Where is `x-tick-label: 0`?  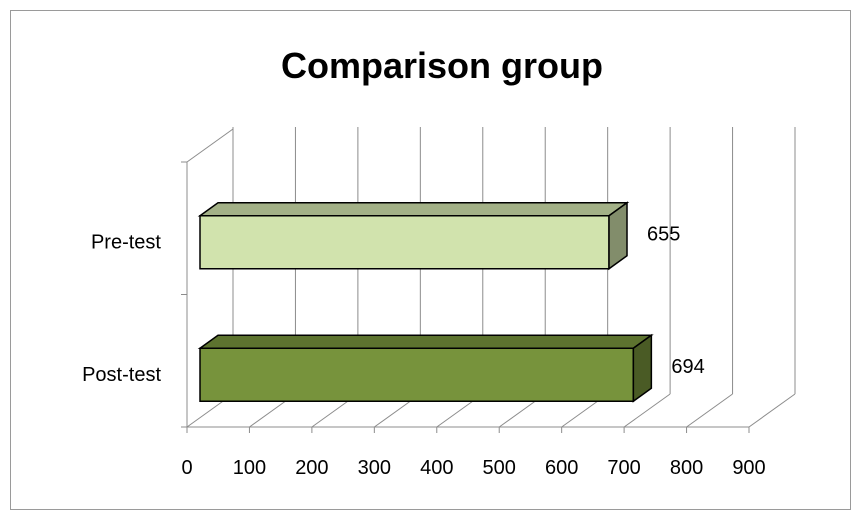 x-tick-label: 0 is located at coordinates (186, 468).